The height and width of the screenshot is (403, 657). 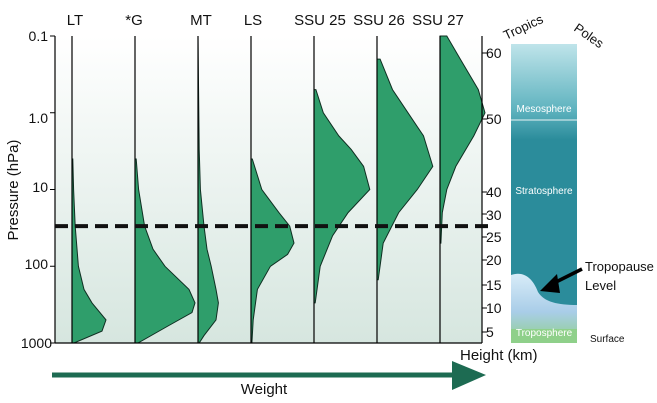 I want to click on pressure-tick-10: 10, so click(x=40, y=187).